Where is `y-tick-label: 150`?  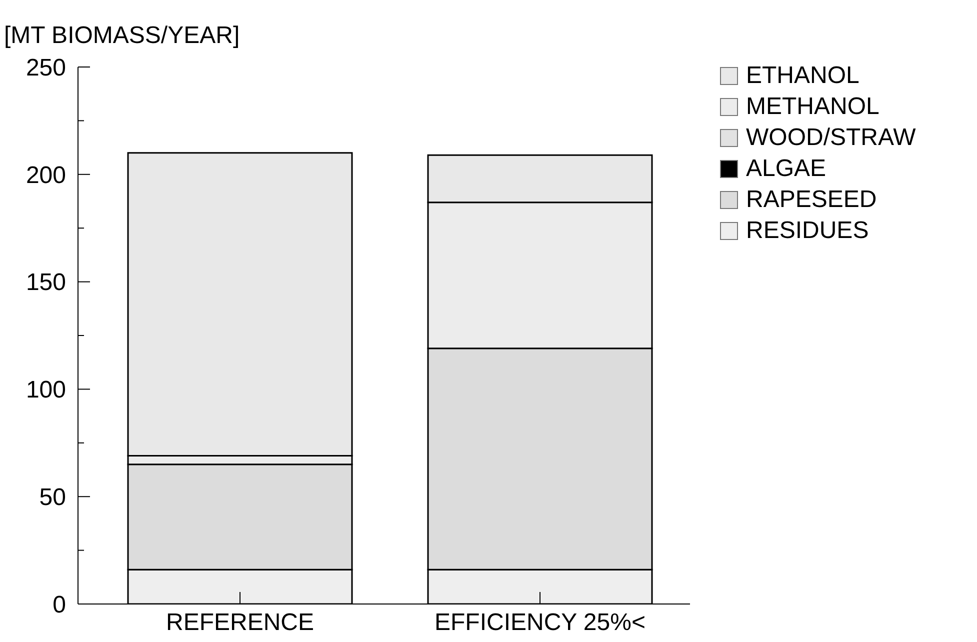
y-tick-label: 150 is located at coordinates (46, 282).